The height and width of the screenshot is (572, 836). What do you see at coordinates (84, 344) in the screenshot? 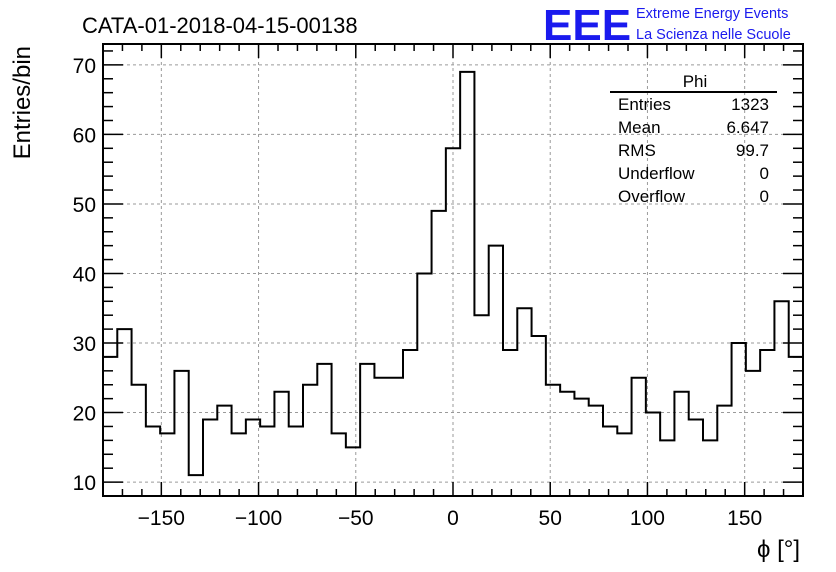
I see `y-tick-label: 30` at bounding box center [84, 344].